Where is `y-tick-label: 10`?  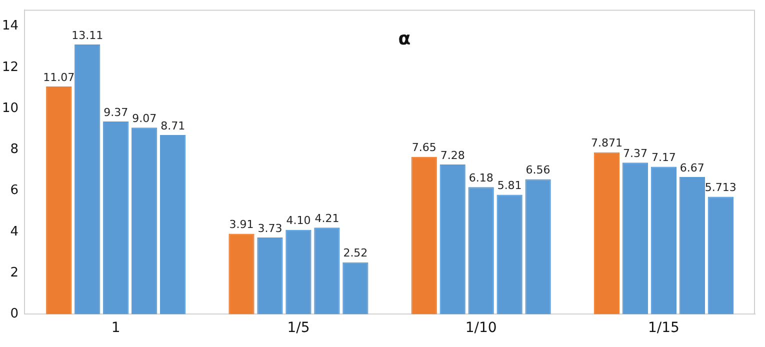 y-tick-label: 10 is located at coordinates (10, 108).